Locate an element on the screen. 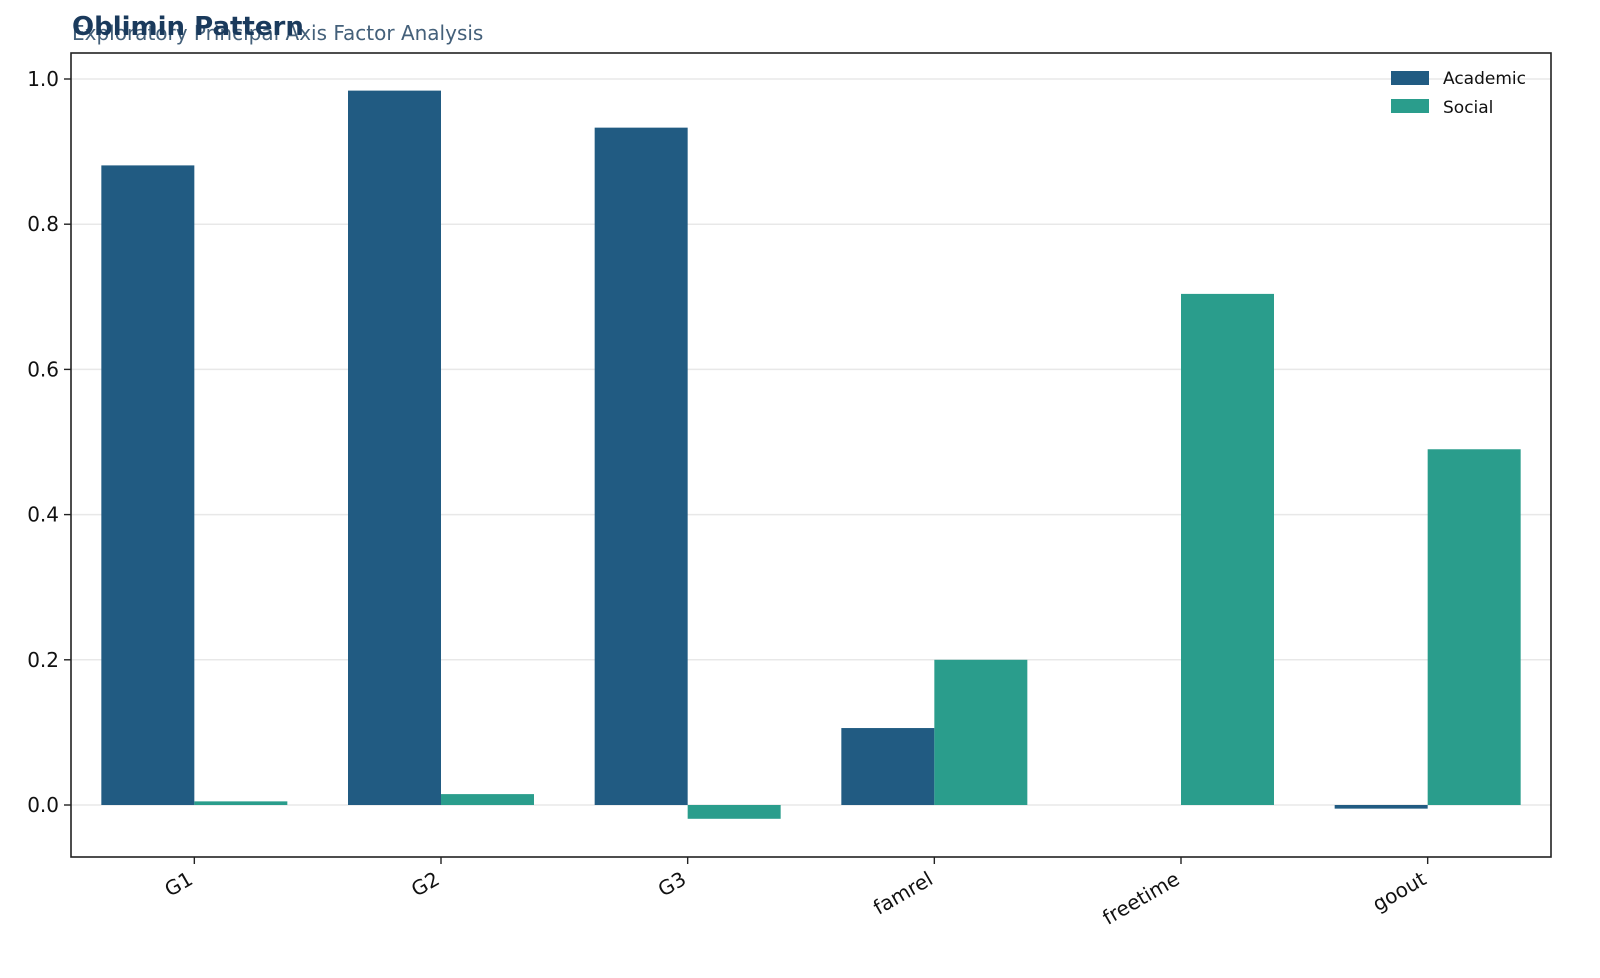 The height and width of the screenshot is (978, 1600). bar-social-freetime is located at coordinates (1227, 549).